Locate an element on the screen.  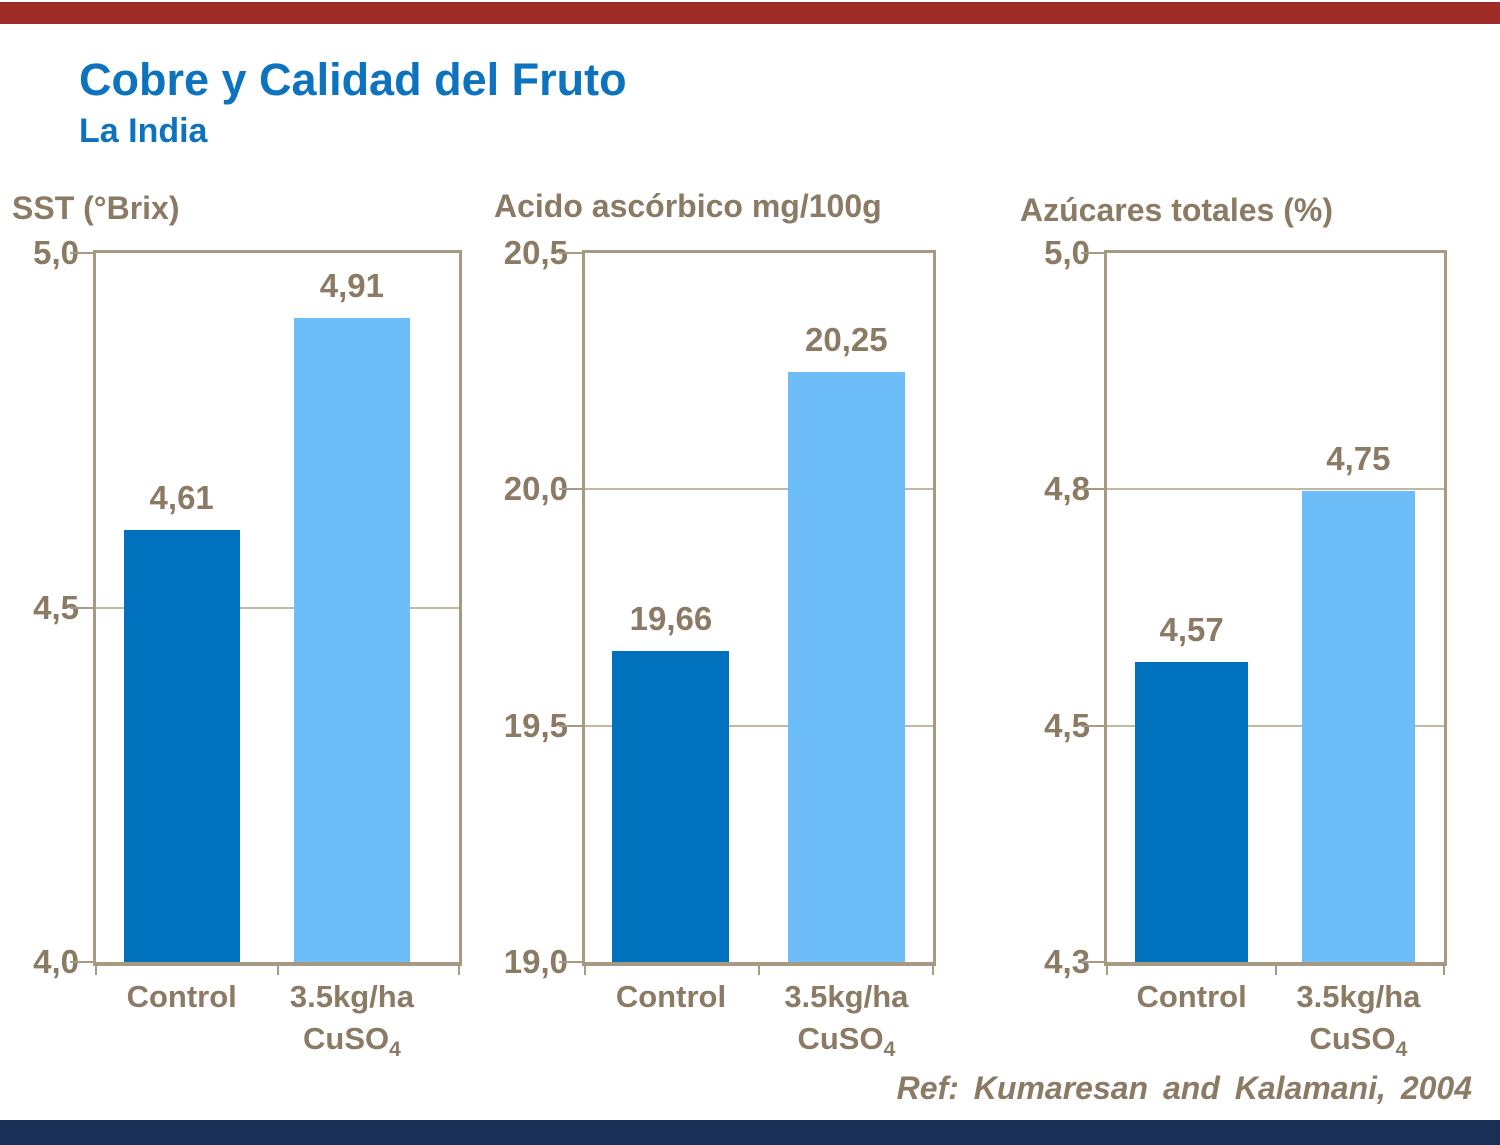
top-accent-bar is located at coordinates (750, 13).